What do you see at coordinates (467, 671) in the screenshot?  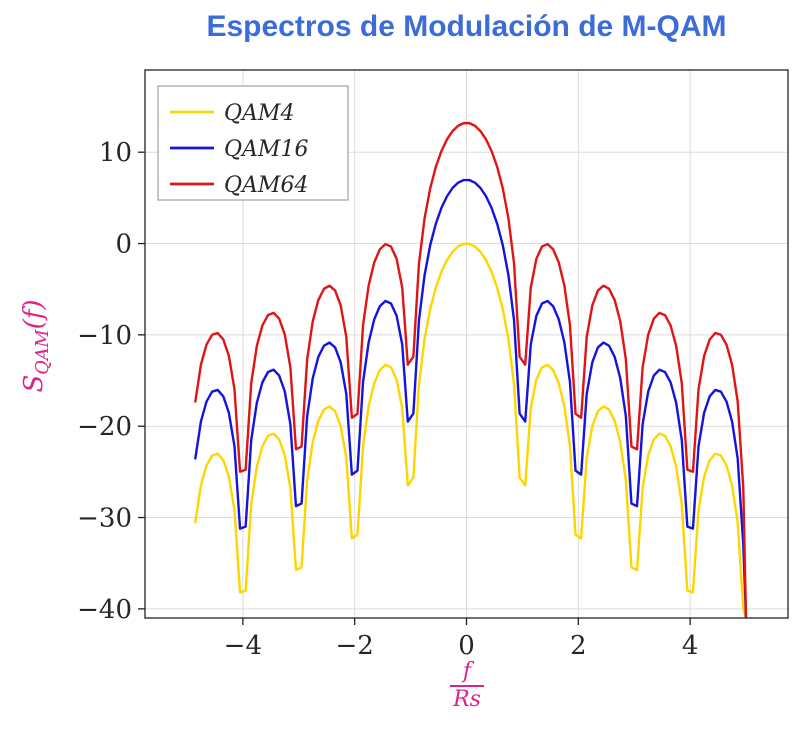 I see `xlabel-numerator: f` at bounding box center [467, 671].